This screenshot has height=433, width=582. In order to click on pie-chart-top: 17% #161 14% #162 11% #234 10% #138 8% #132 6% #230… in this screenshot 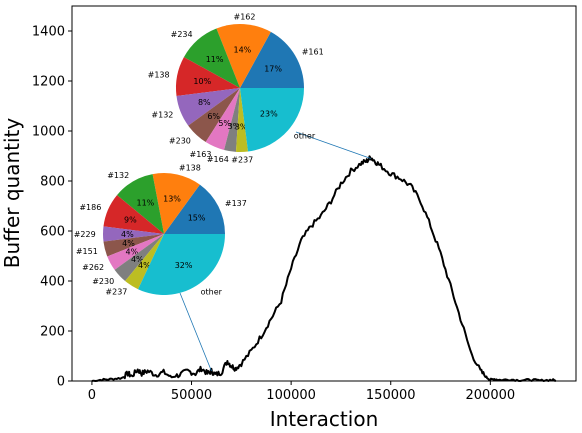, I will do `click(236, 89)`.